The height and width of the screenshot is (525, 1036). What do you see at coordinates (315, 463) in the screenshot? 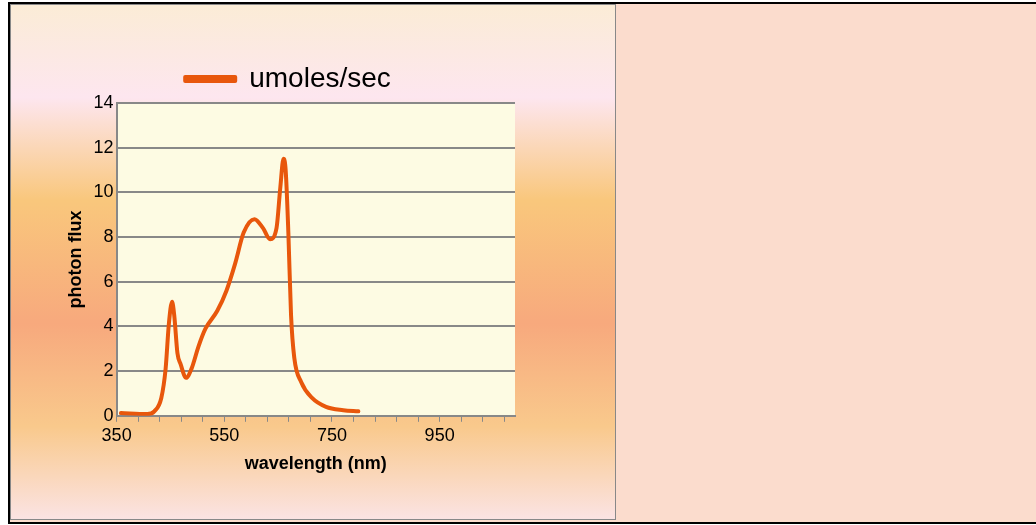
I see `x-axis-title: wavelength (nm)` at bounding box center [315, 463].